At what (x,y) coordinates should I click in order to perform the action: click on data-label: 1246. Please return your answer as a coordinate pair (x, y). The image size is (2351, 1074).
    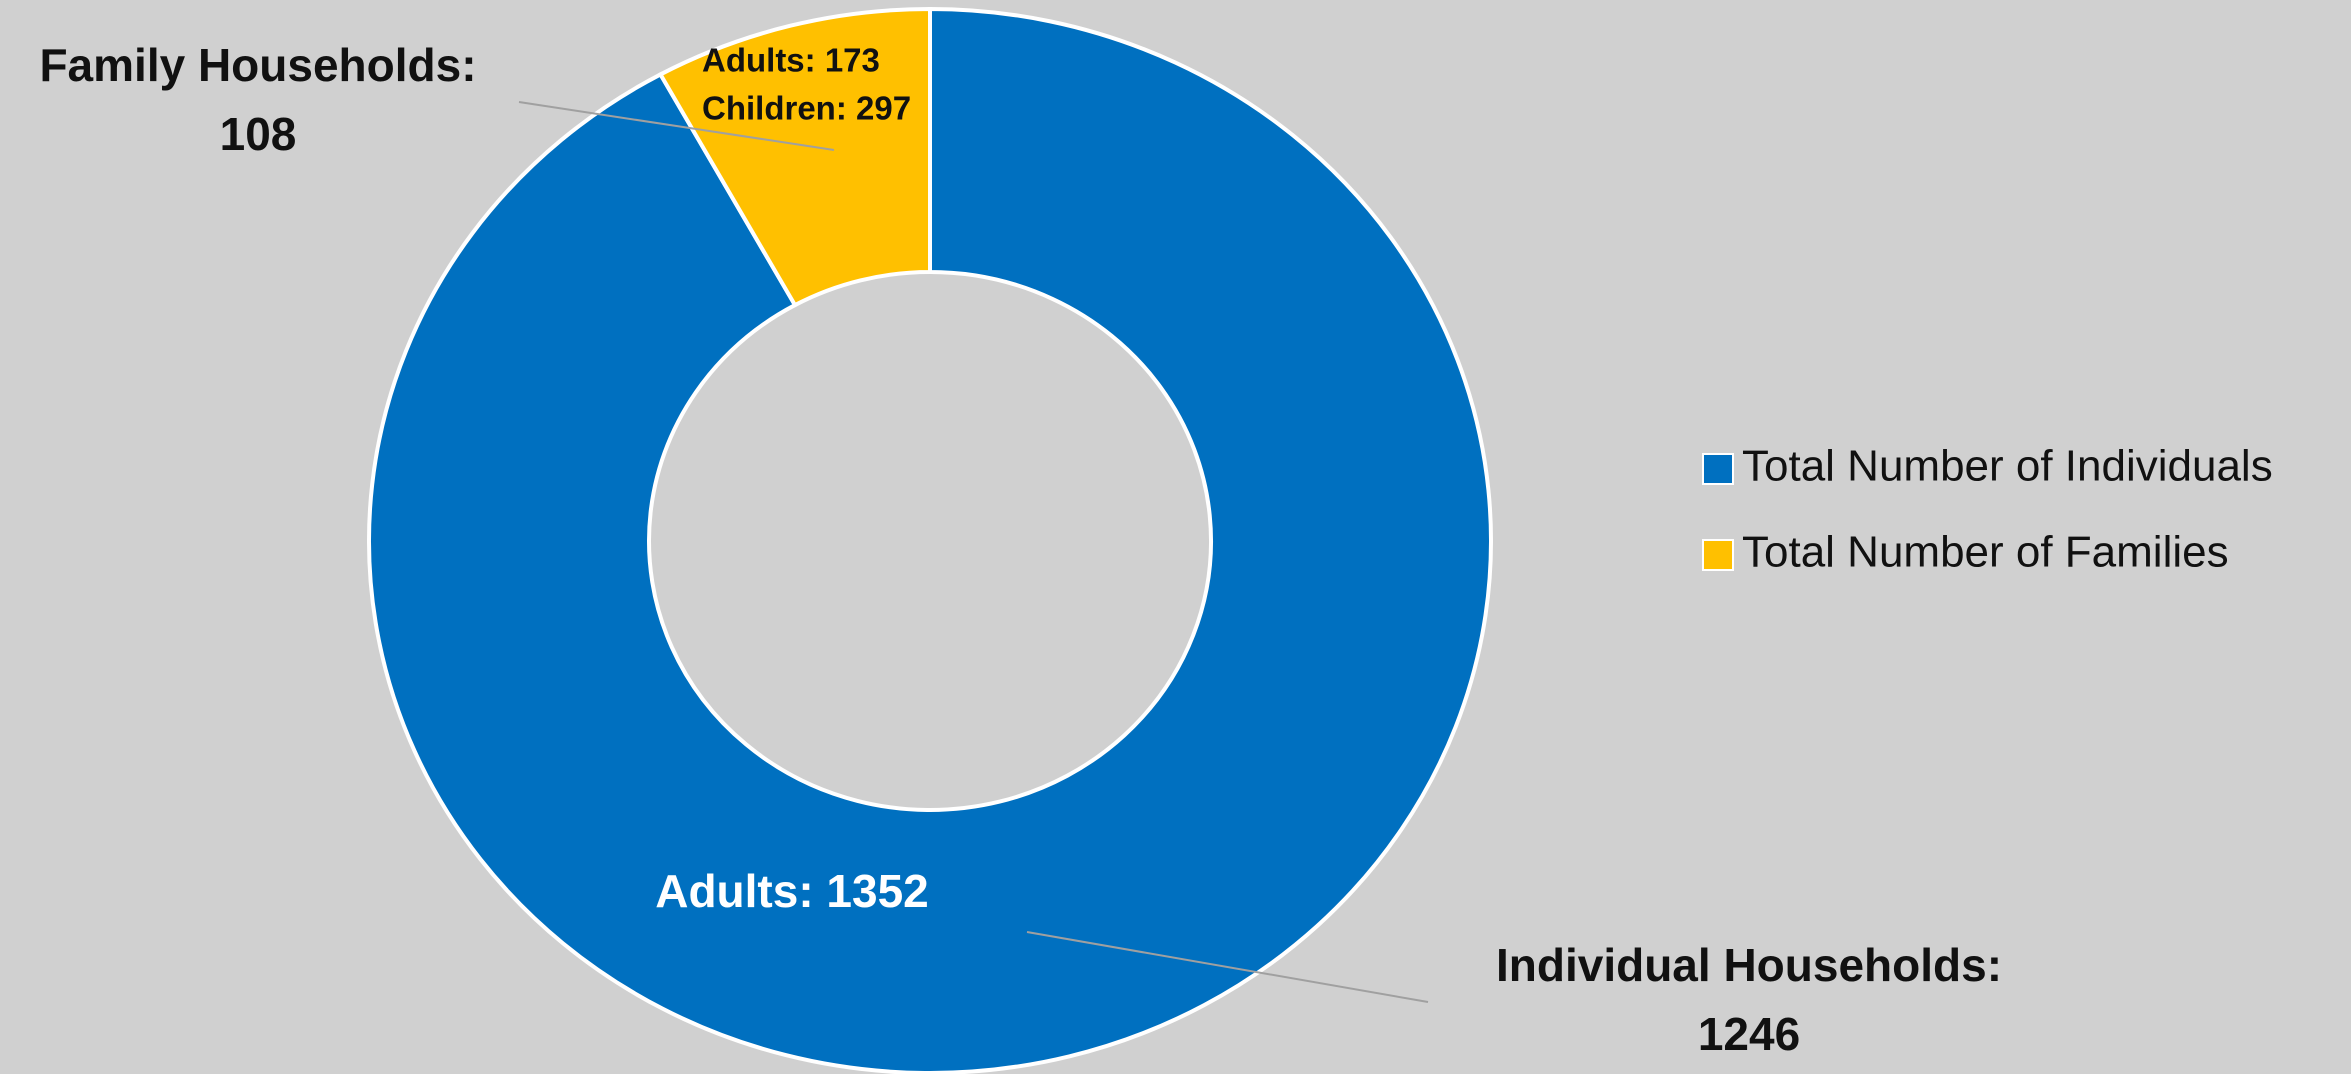
    Looking at the image, I should click on (1749, 1034).